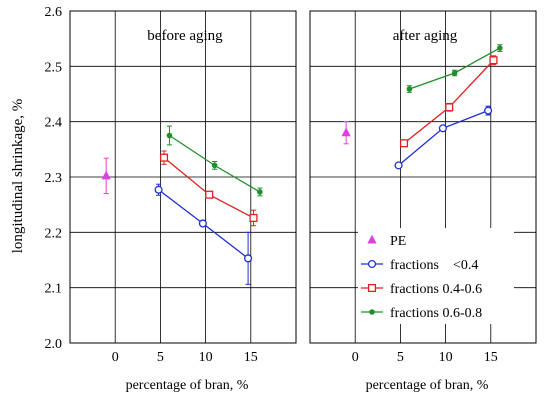 The image size is (550, 404). What do you see at coordinates (54, 289) in the screenshot?
I see `y-tick-label: 2.1` at bounding box center [54, 289].